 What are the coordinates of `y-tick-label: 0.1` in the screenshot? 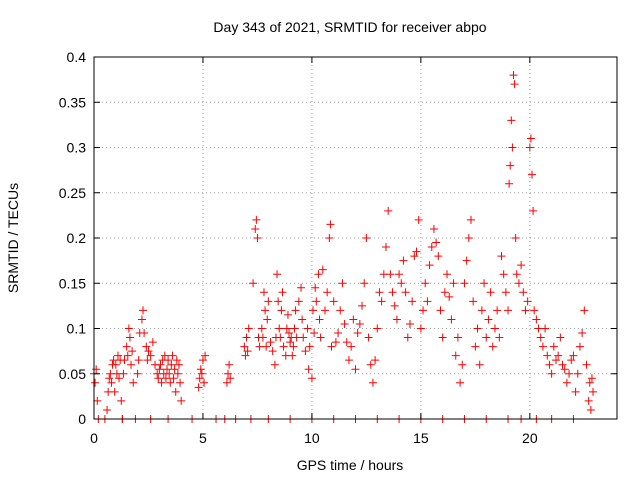 It's located at (77, 329).